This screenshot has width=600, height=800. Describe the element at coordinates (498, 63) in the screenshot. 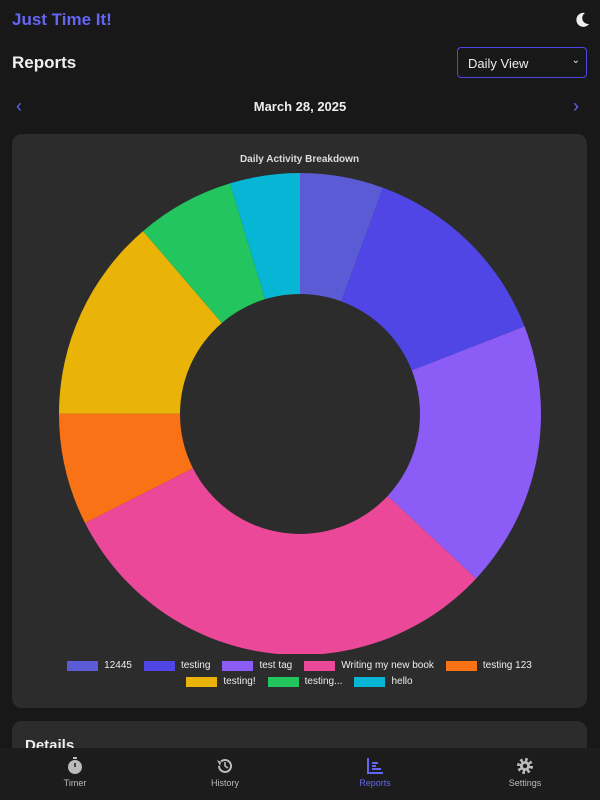

I see `view-select-value: Daily View` at that location.